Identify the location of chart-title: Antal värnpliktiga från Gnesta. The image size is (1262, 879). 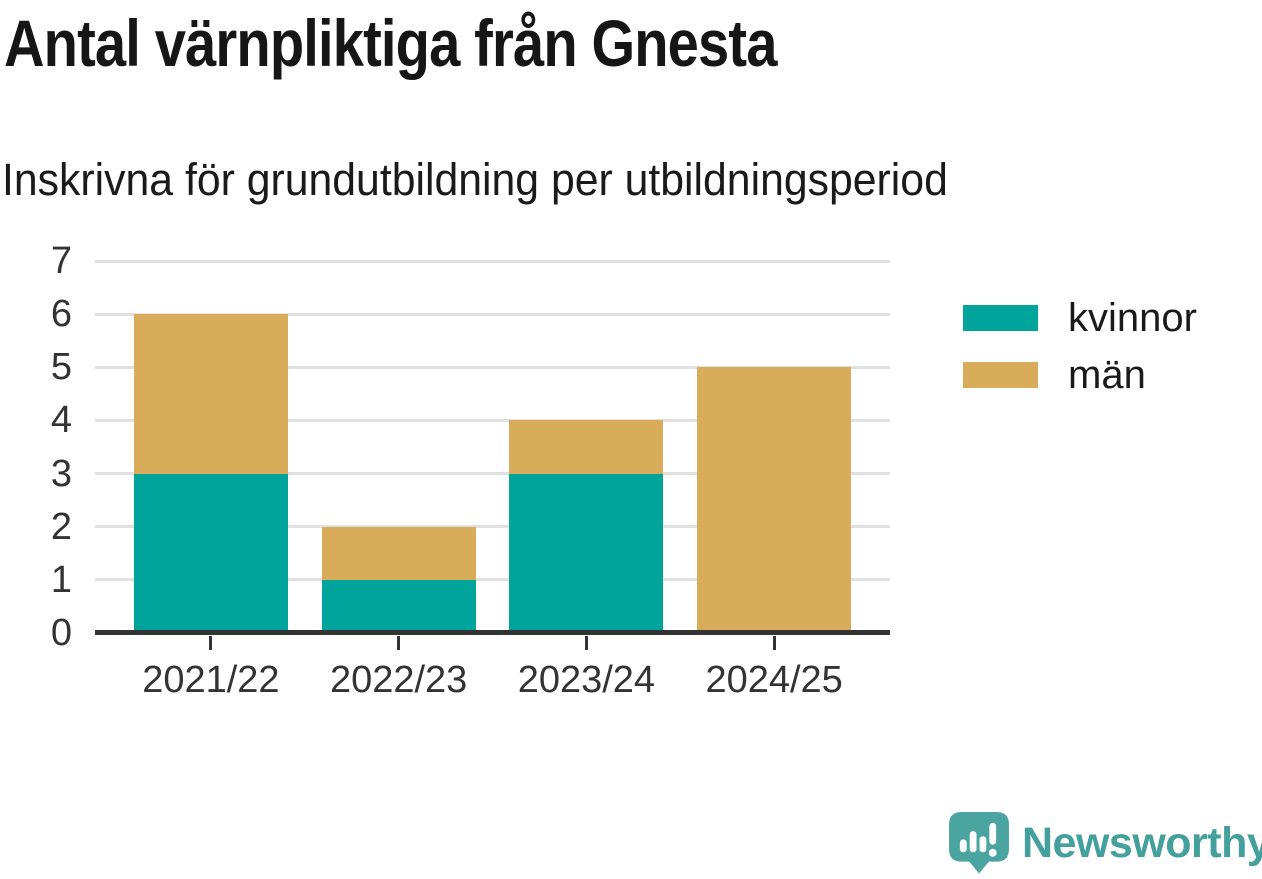
(390, 43).